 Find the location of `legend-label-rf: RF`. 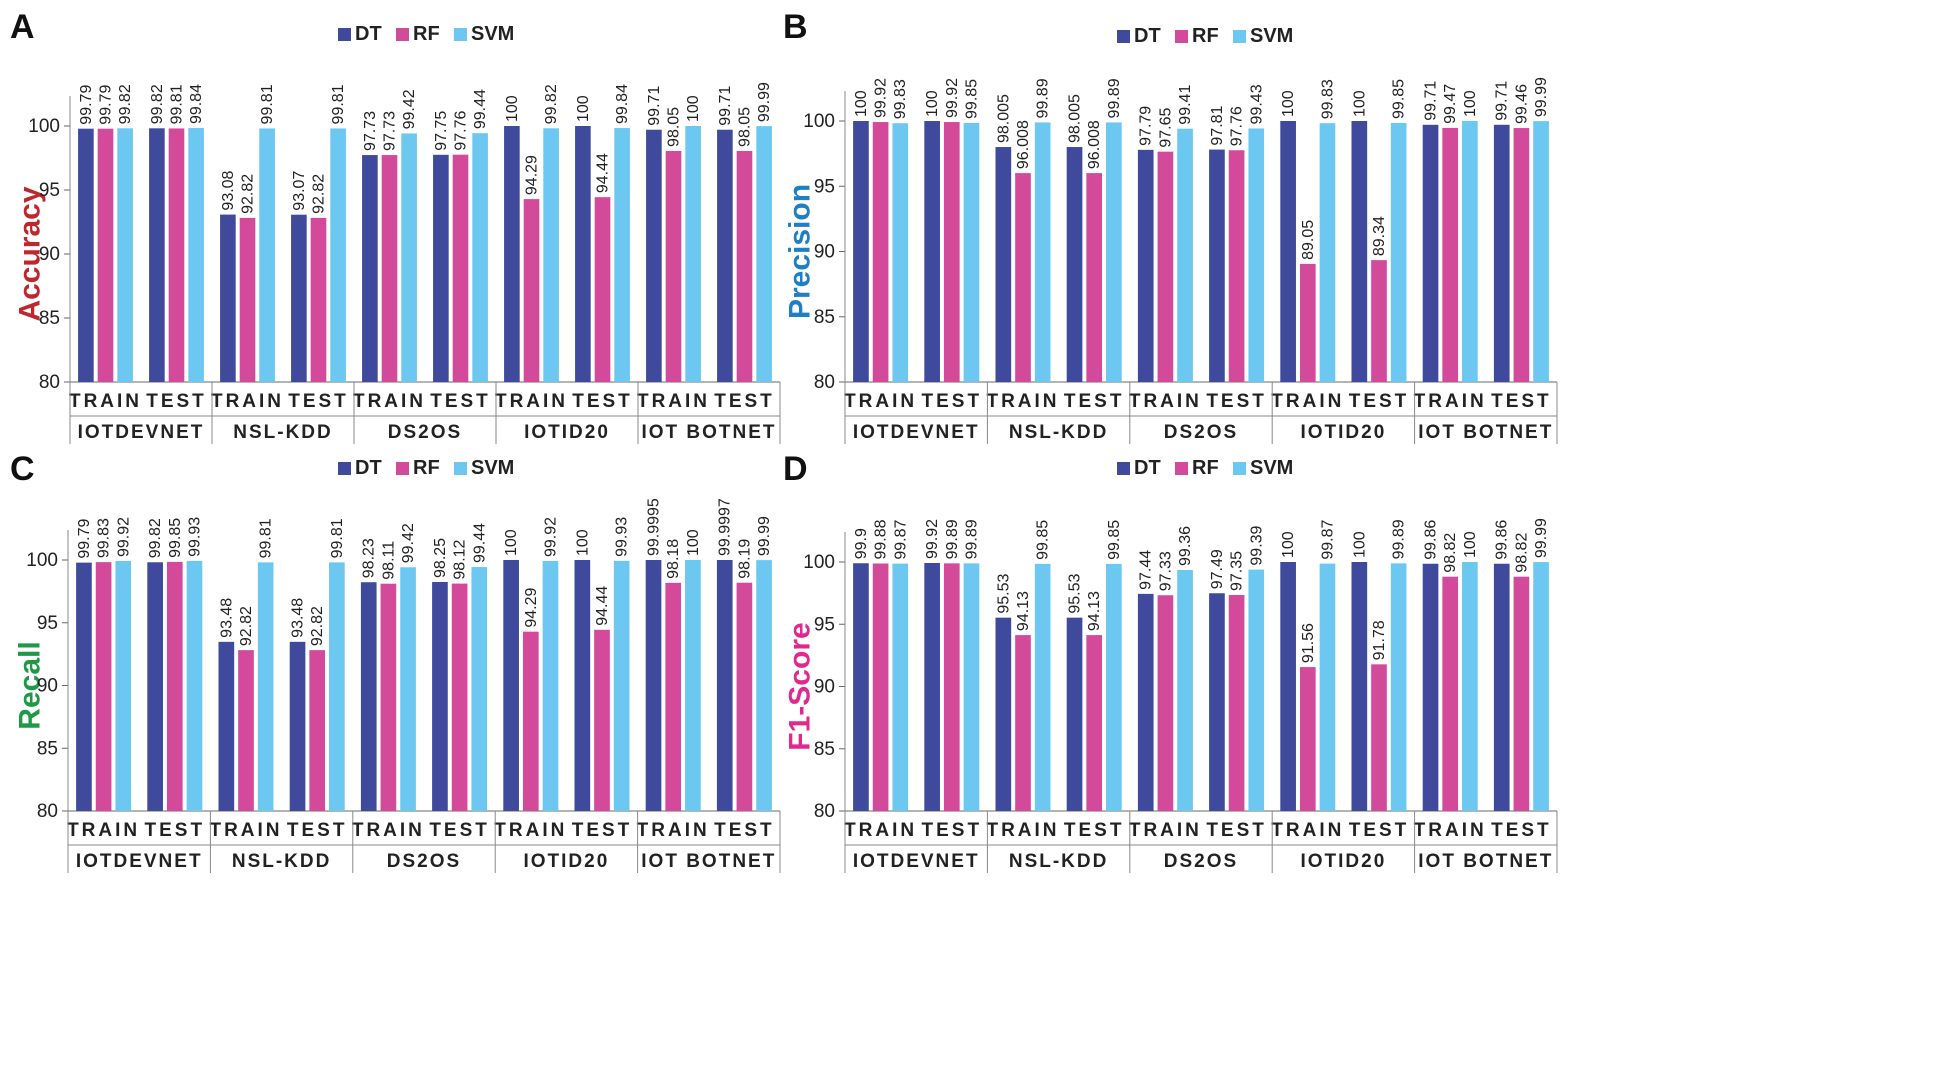

legend-label-rf: RF is located at coordinates (426, 468).